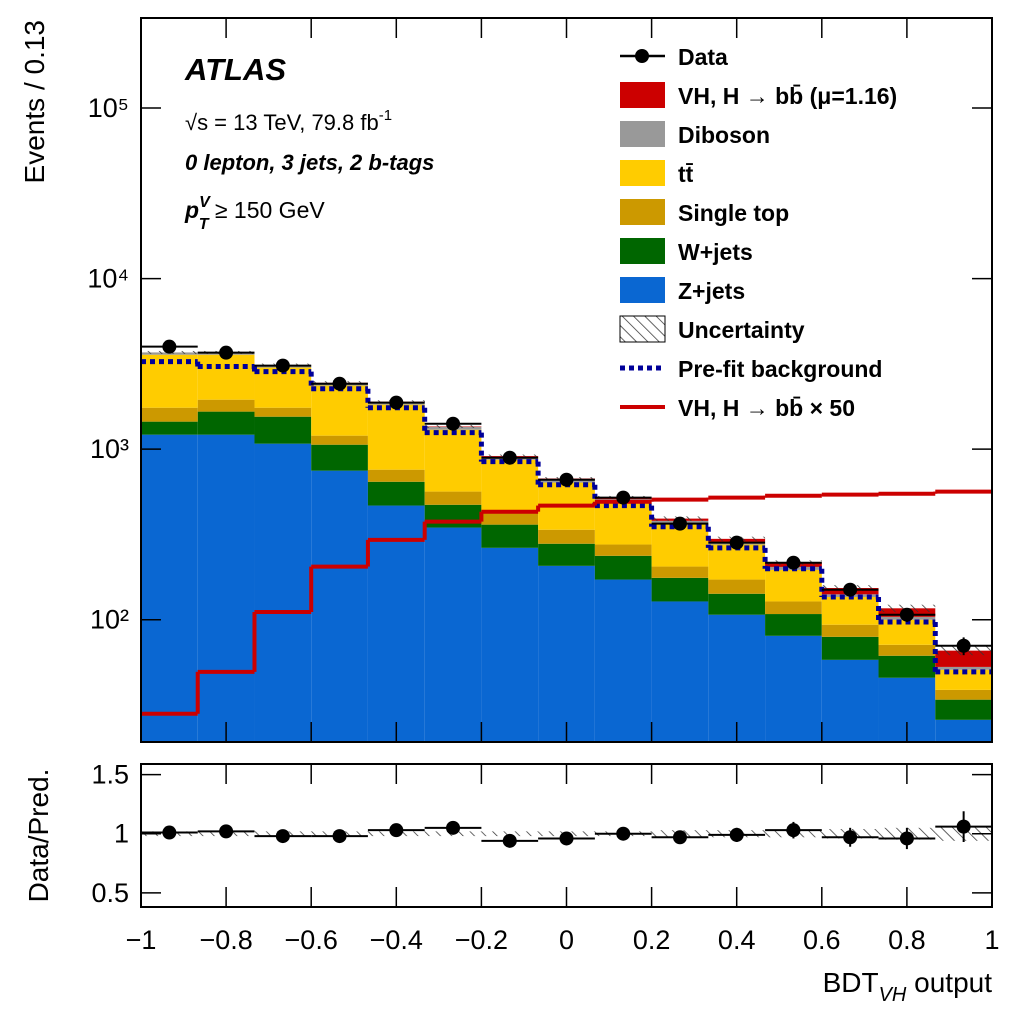 This screenshot has height=1011, width=1024. I want to click on x-tick-label: −0.6, so click(311, 940).